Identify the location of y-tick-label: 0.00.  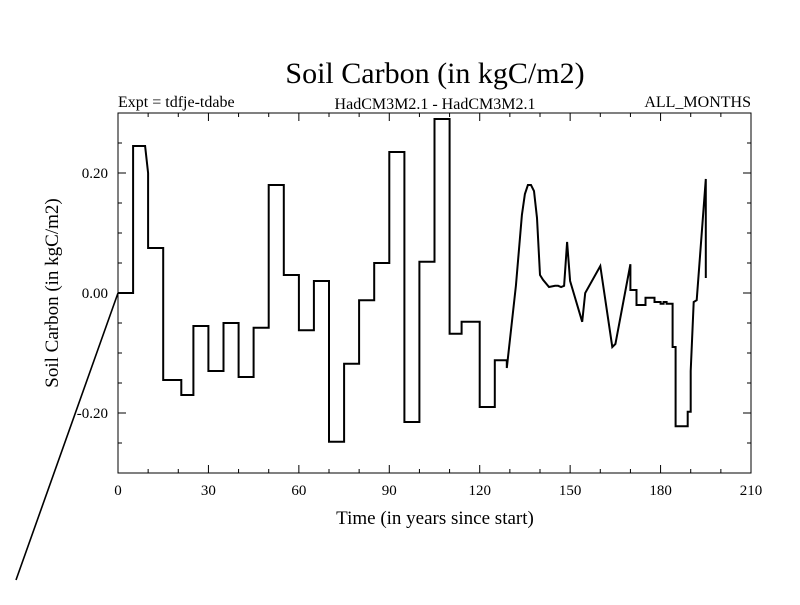
(95, 294).